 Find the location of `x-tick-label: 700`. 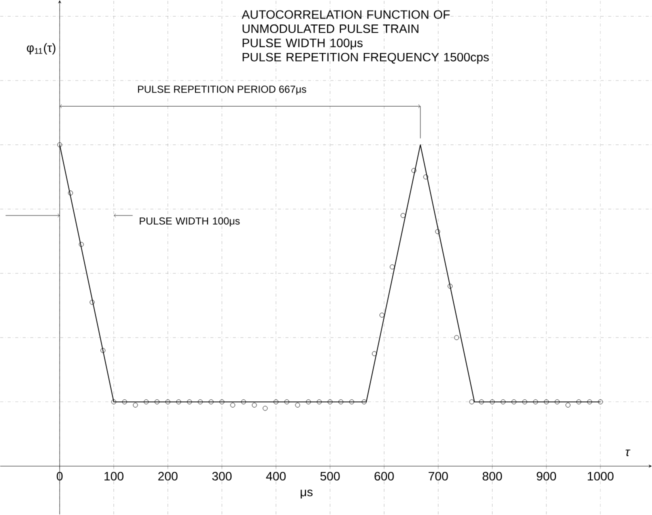

x-tick-label: 700 is located at coordinates (438, 476).